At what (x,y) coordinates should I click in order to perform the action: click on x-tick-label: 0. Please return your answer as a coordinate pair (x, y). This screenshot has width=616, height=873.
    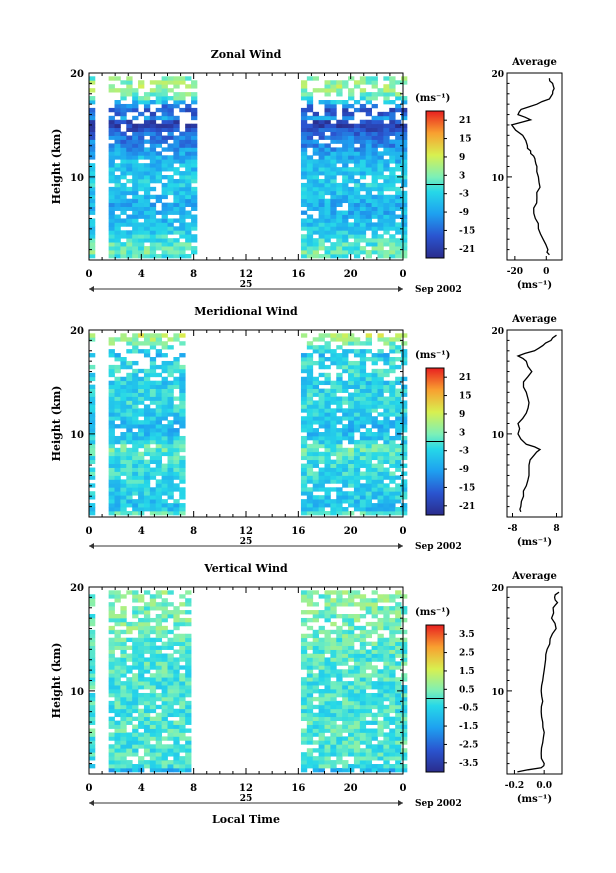
    Looking at the image, I should click on (403, 531).